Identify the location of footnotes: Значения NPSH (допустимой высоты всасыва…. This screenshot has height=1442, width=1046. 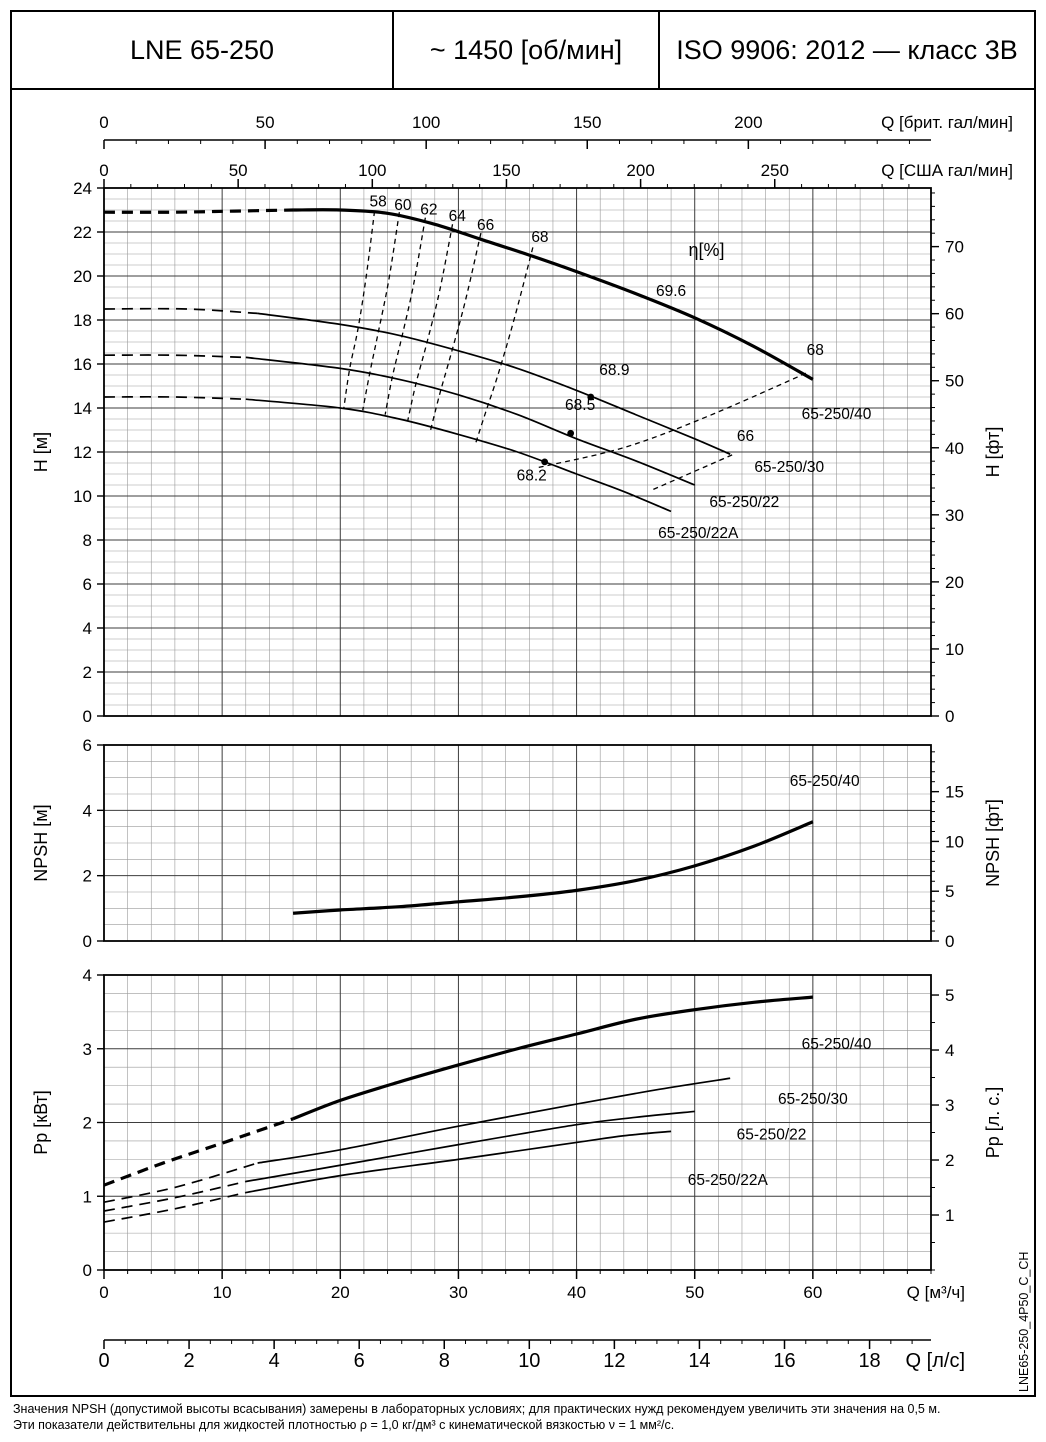
(521, 1417).